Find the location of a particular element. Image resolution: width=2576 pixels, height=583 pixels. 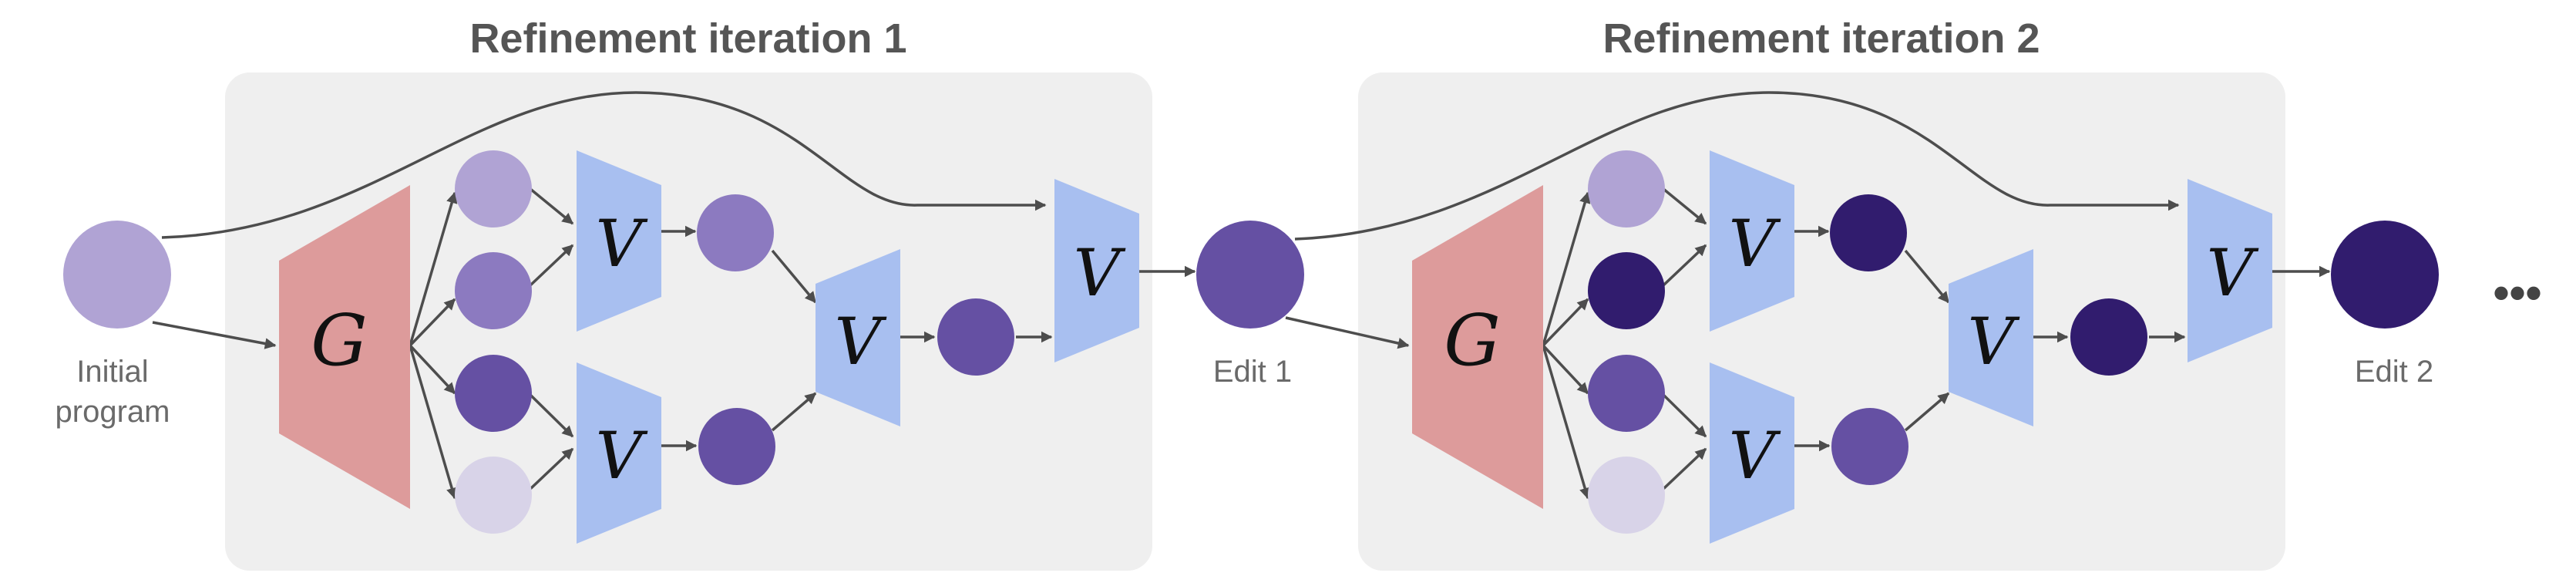

candidate-node-2a is located at coordinates (1626, 188).